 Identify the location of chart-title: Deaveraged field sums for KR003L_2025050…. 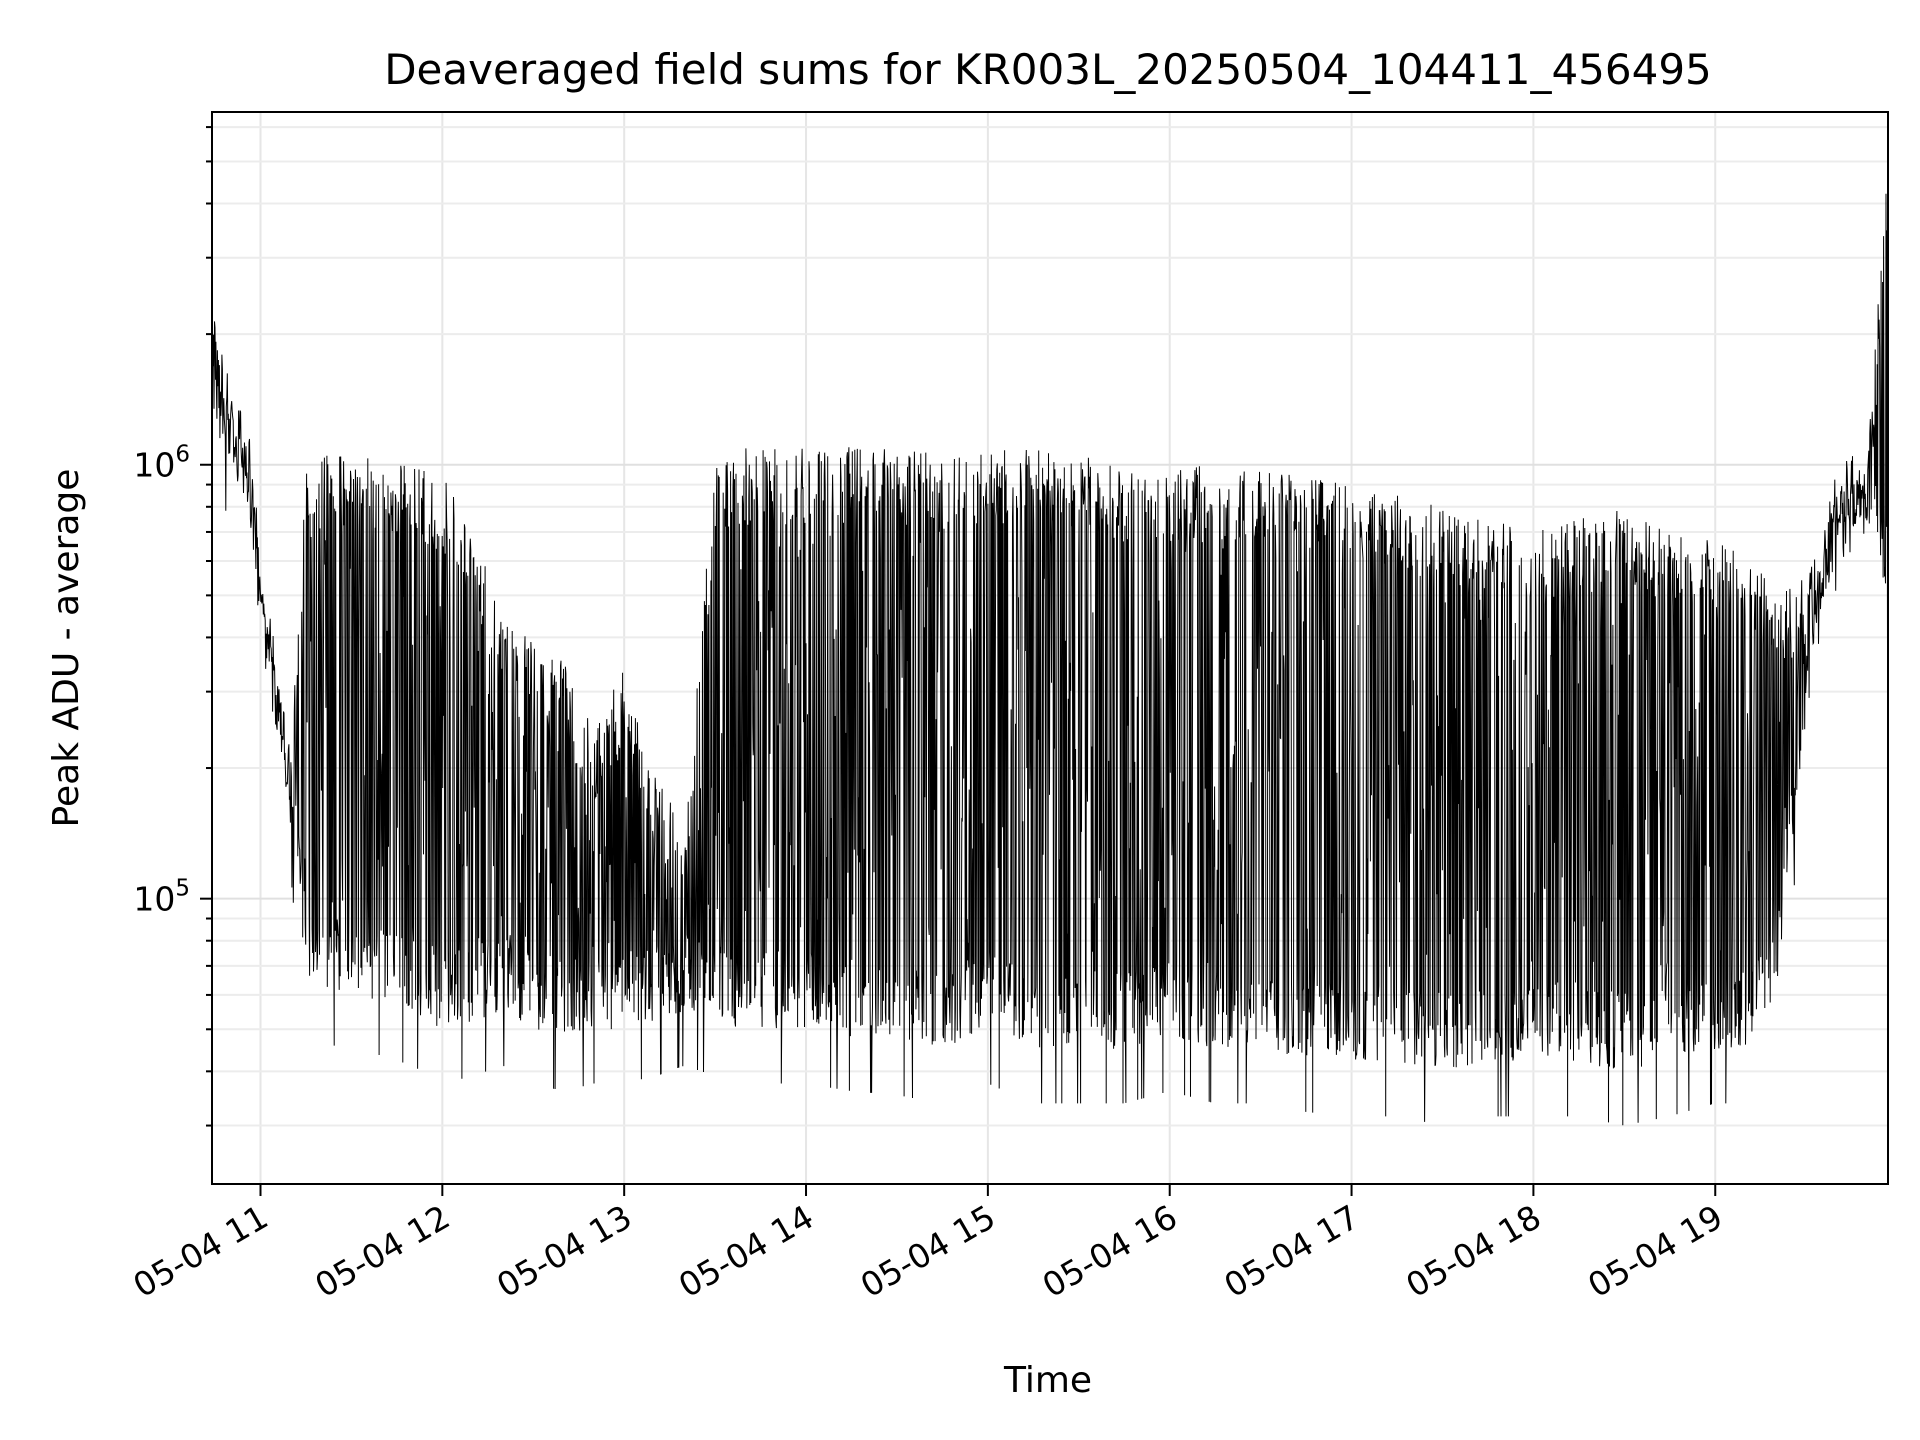
(1048, 69).